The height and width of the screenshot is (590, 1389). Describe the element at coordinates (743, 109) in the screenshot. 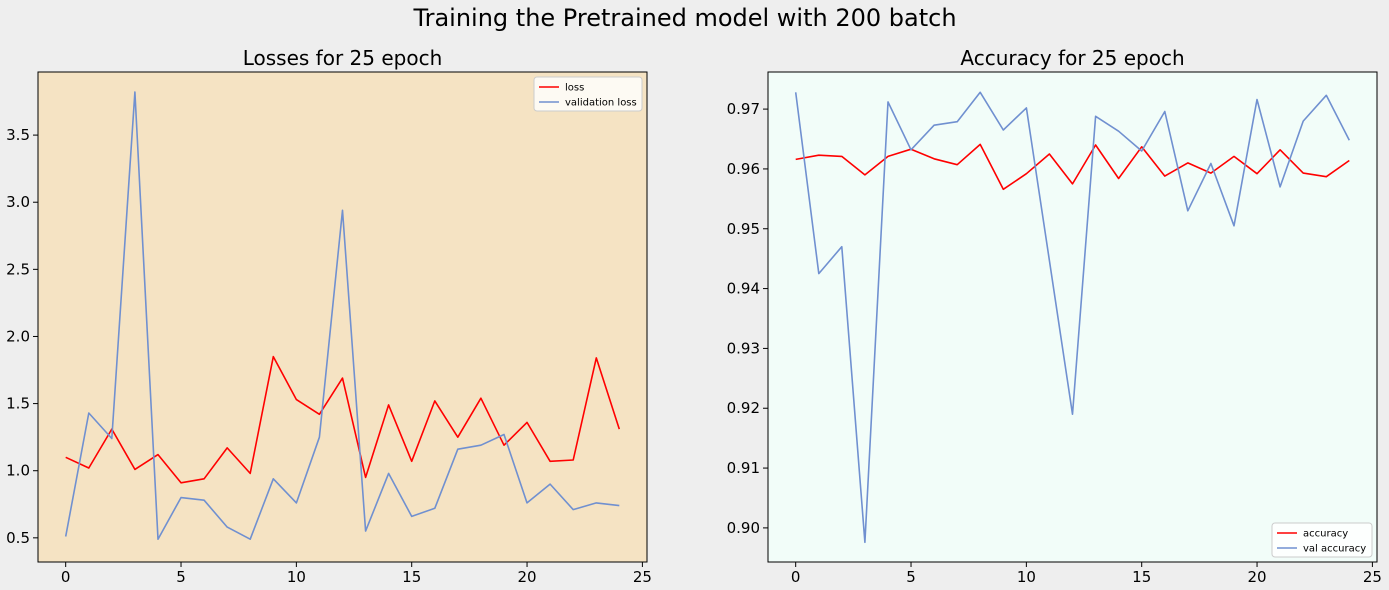

I see `y-tick-label: 0.97` at that location.